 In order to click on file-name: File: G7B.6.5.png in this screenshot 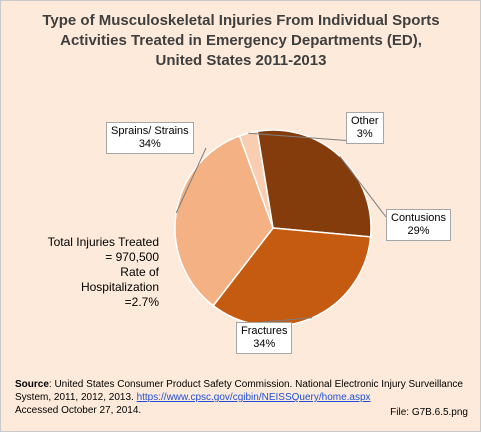, I will do `click(429, 412)`.